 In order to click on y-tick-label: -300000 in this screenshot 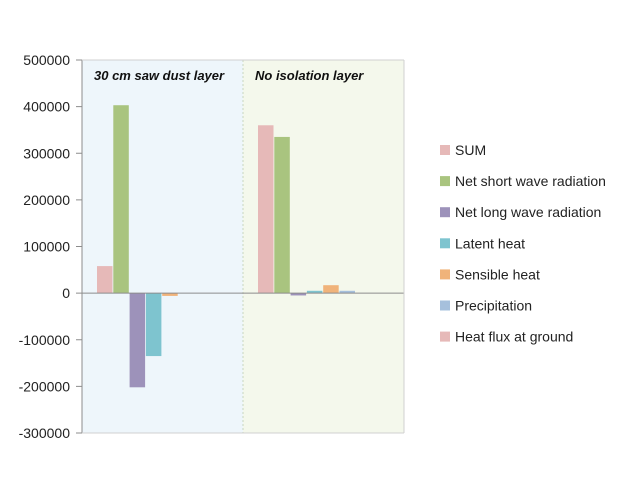, I will do `click(45, 433)`.